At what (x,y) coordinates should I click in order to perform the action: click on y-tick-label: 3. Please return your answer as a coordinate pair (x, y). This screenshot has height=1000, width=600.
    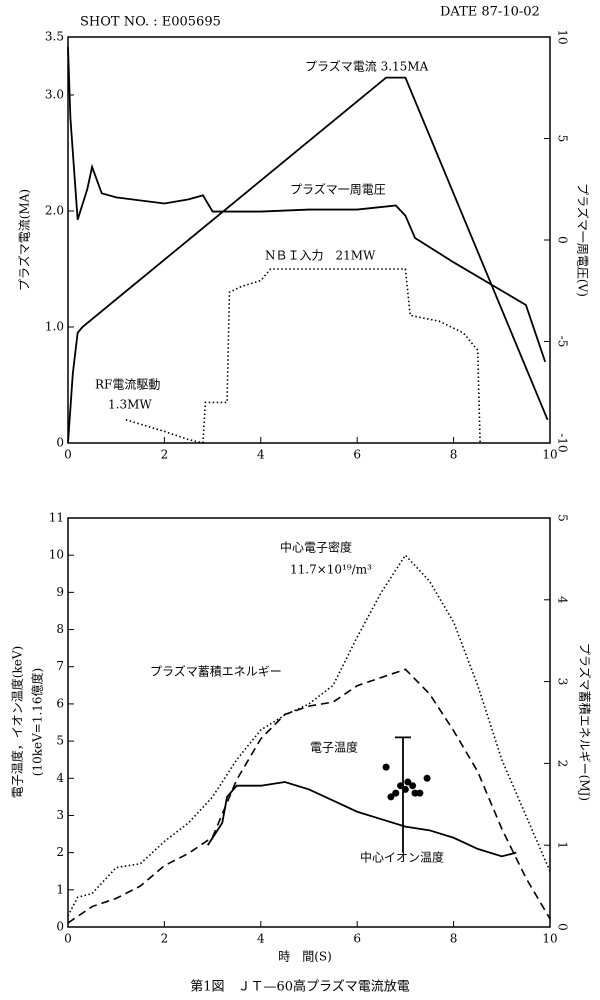
    Looking at the image, I should click on (60, 815).